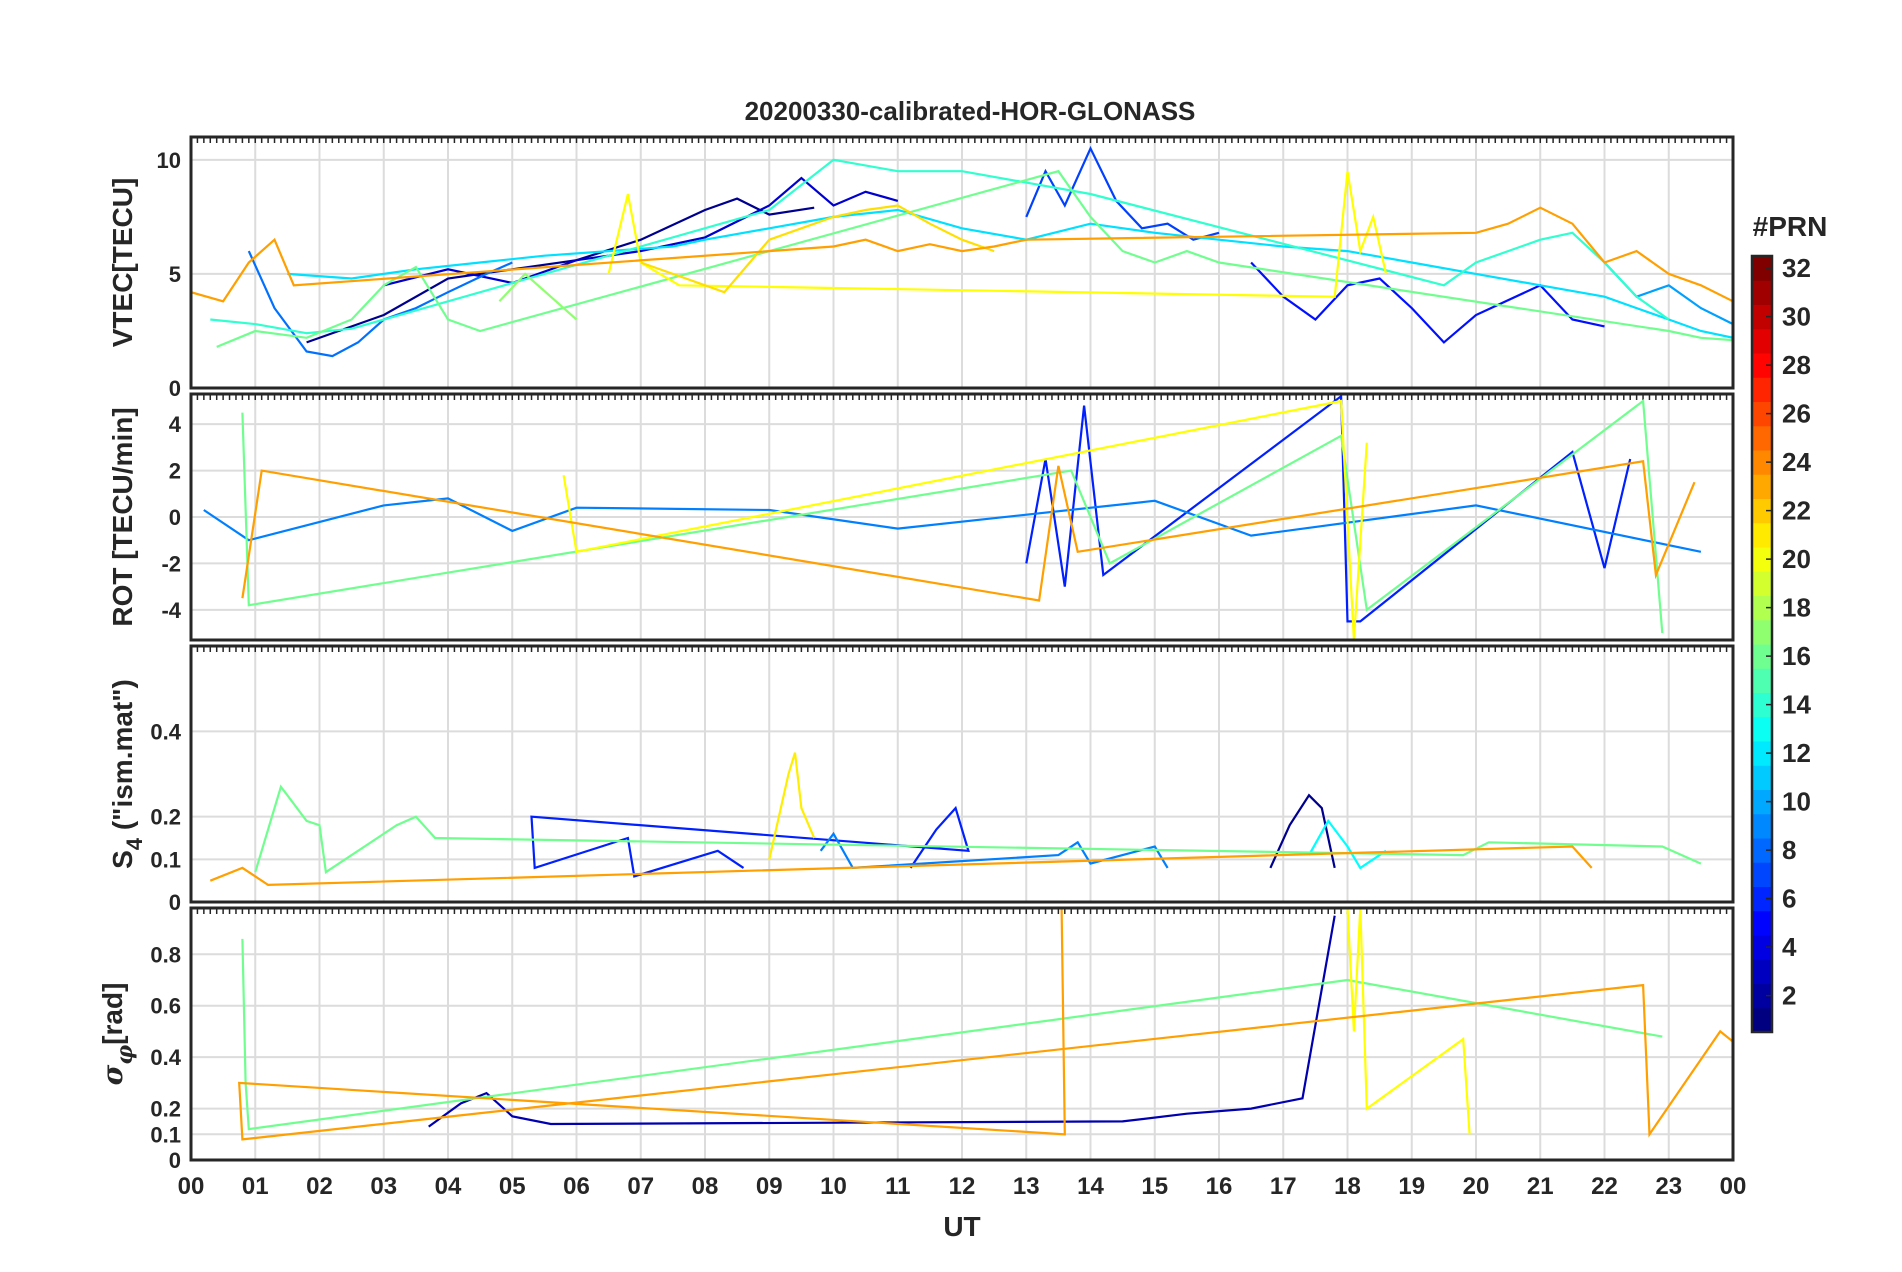  What do you see at coordinates (175, 274) in the screenshot?
I see `y-tick-label: 5` at bounding box center [175, 274].